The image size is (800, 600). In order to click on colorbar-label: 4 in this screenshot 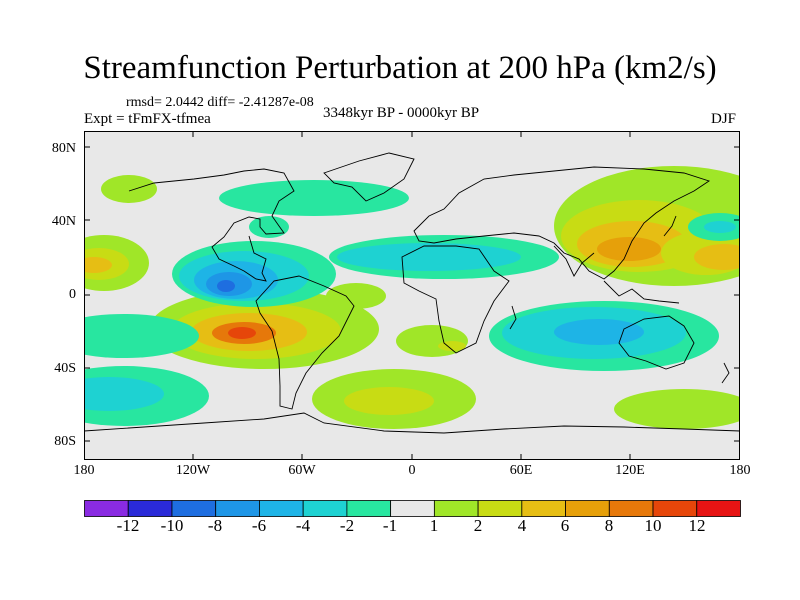, I will do `click(522, 525)`.